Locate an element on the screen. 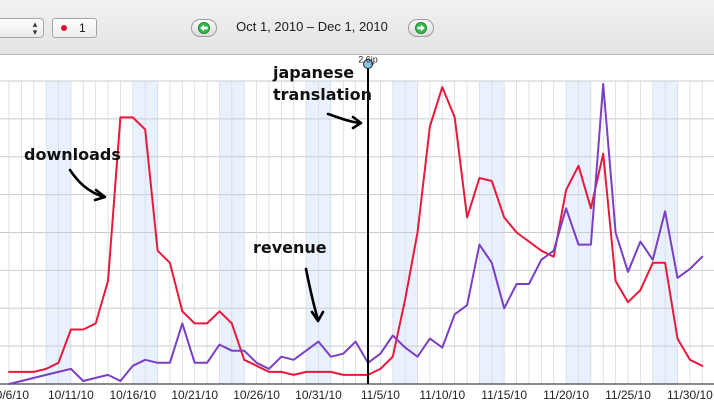  x-tick-label: 11/20/10 is located at coordinates (566, 395).